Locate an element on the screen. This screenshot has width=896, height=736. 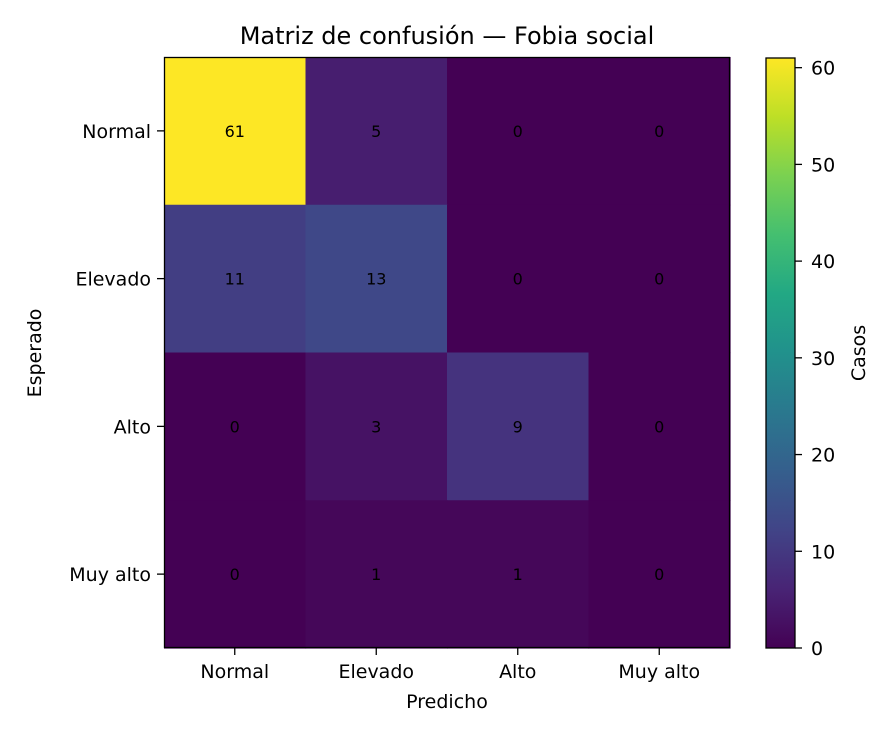
colorbar-label: Casos is located at coordinates (859, 353).